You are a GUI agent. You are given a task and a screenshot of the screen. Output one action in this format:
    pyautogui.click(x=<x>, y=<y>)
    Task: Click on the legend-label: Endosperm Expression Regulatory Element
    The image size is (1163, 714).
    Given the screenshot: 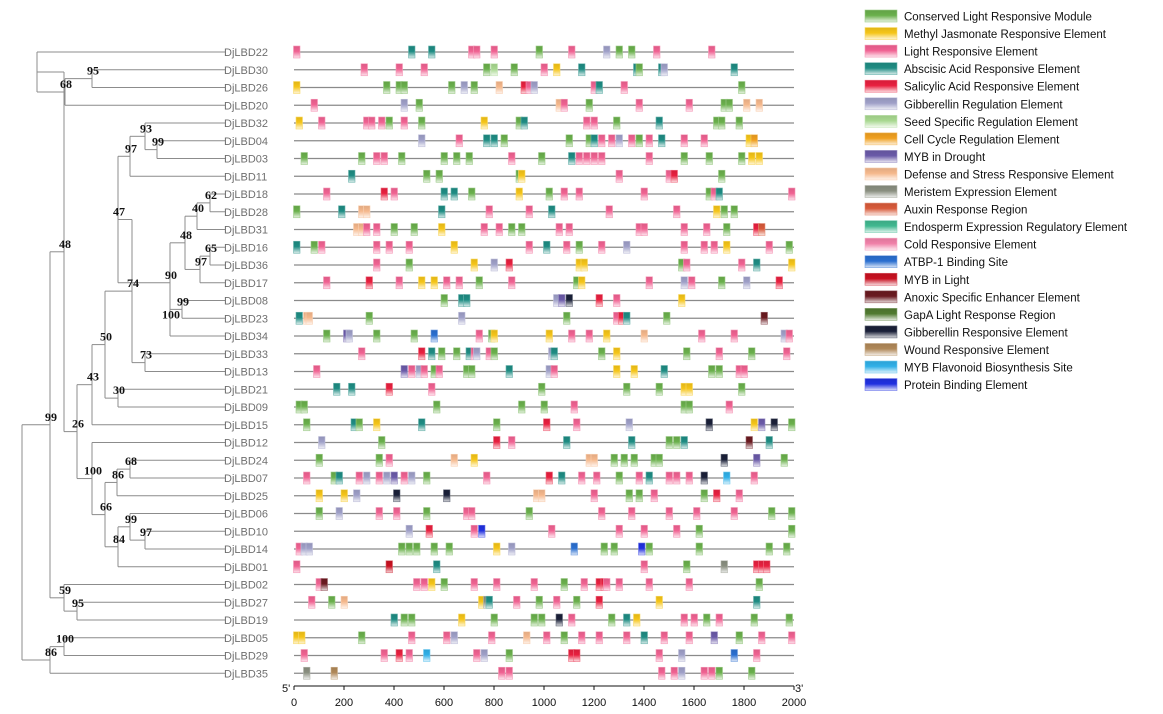 What is the action you would take?
    pyautogui.click(x=1016, y=228)
    